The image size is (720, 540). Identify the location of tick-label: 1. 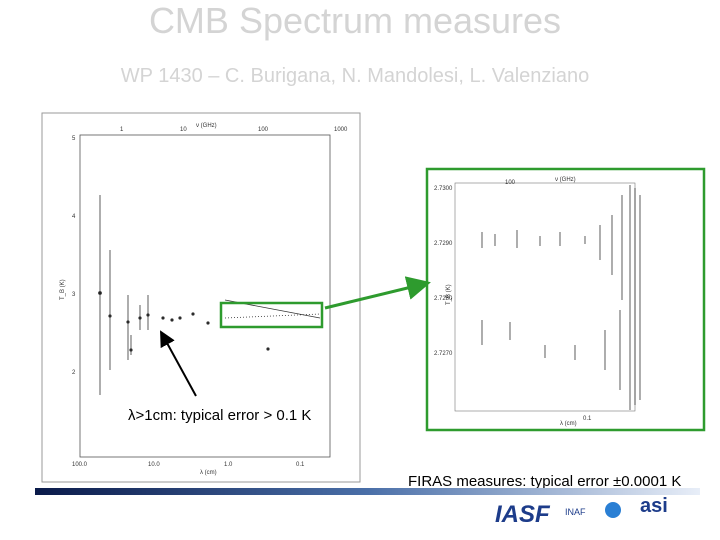
(122, 130).